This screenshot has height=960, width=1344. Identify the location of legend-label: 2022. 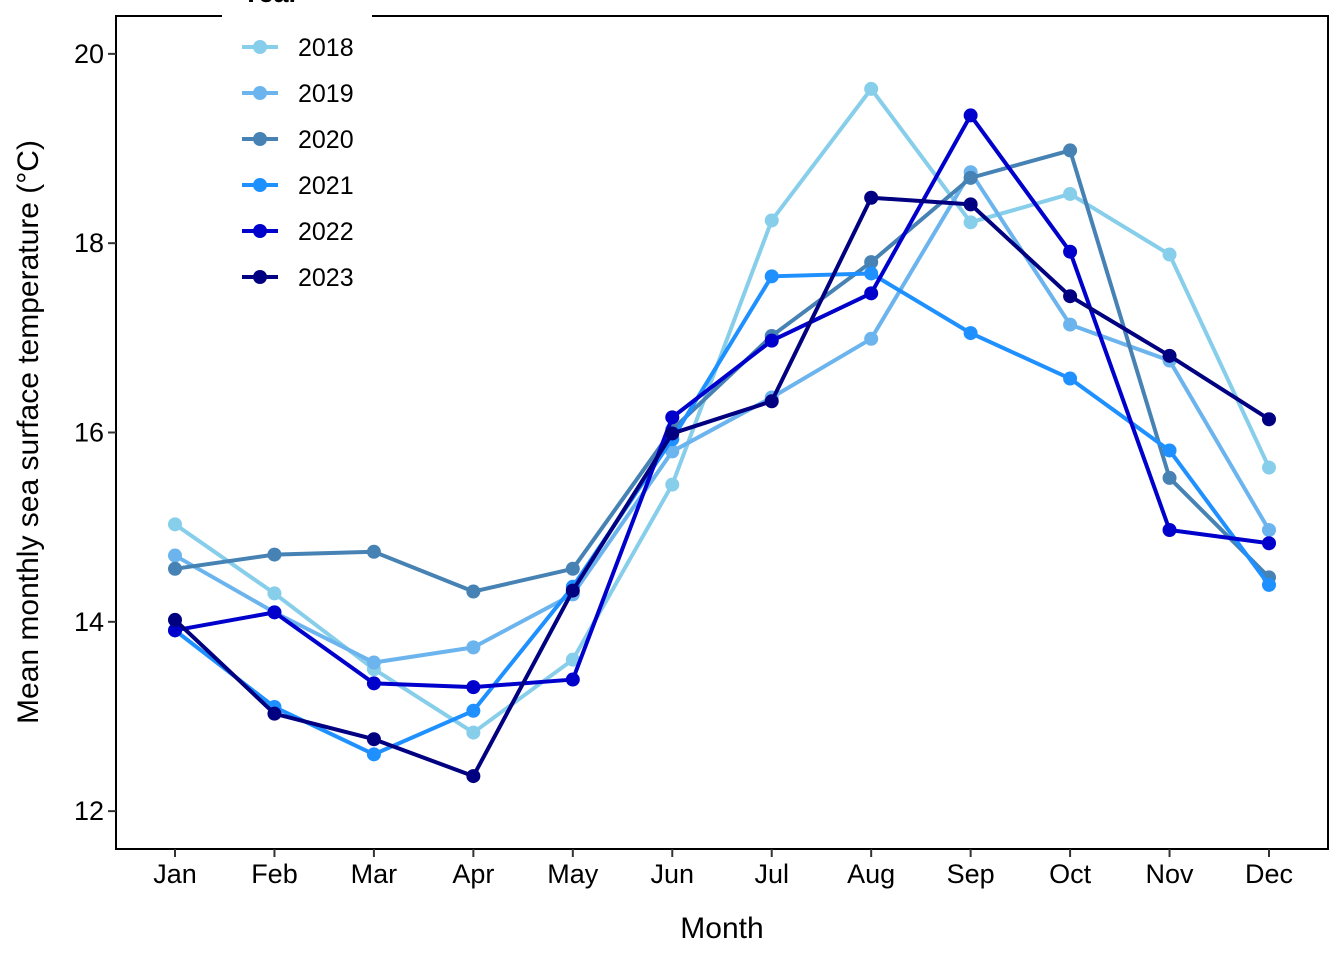
(326, 232).